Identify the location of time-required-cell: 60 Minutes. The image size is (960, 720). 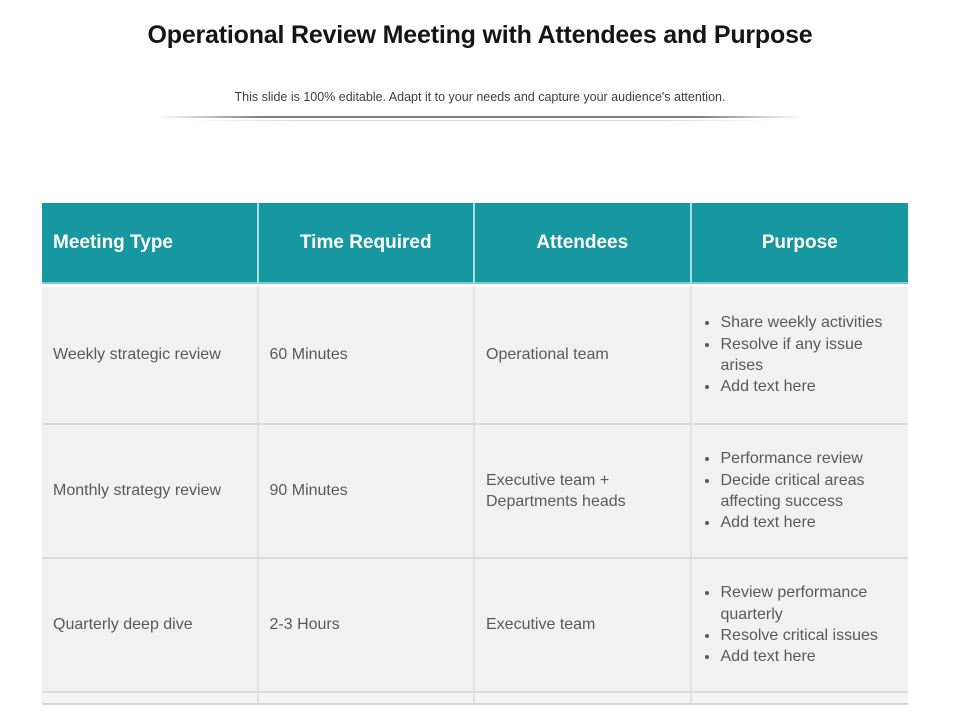
(366, 353).